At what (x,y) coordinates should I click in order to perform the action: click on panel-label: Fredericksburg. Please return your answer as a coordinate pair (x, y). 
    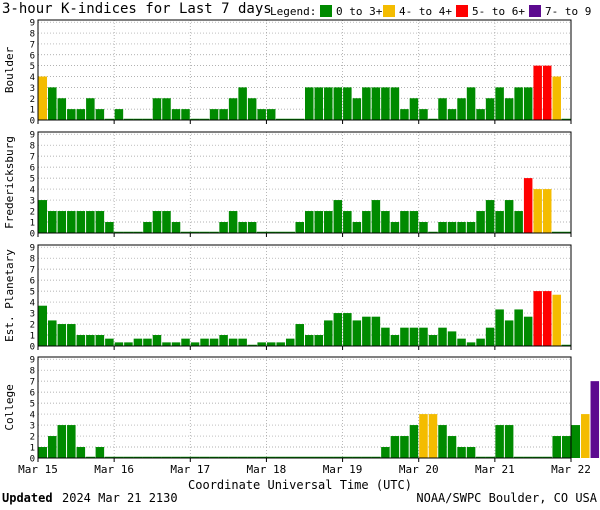
    Looking at the image, I should click on (9, 182).